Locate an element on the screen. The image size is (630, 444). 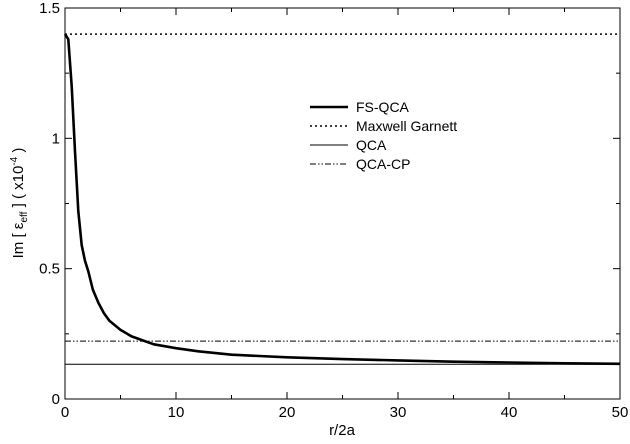
y-axis-title-subscript: eff is located at coordinates (24, 216).